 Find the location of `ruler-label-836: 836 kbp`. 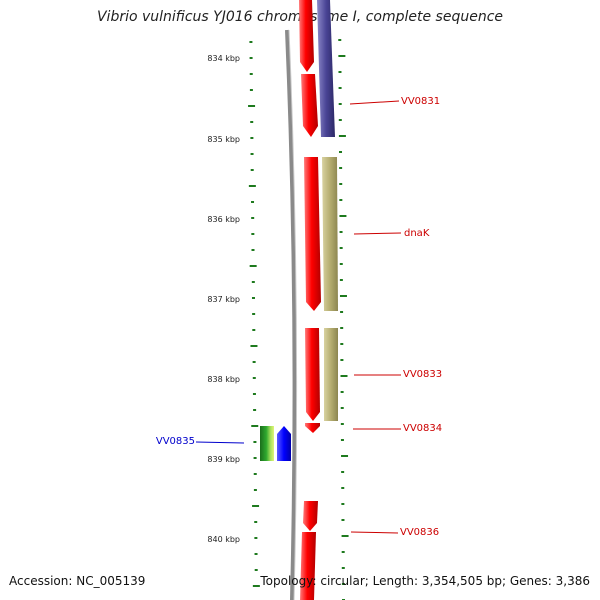

ruler-label-836: 836 kbp is located at coordinates (223, 219).